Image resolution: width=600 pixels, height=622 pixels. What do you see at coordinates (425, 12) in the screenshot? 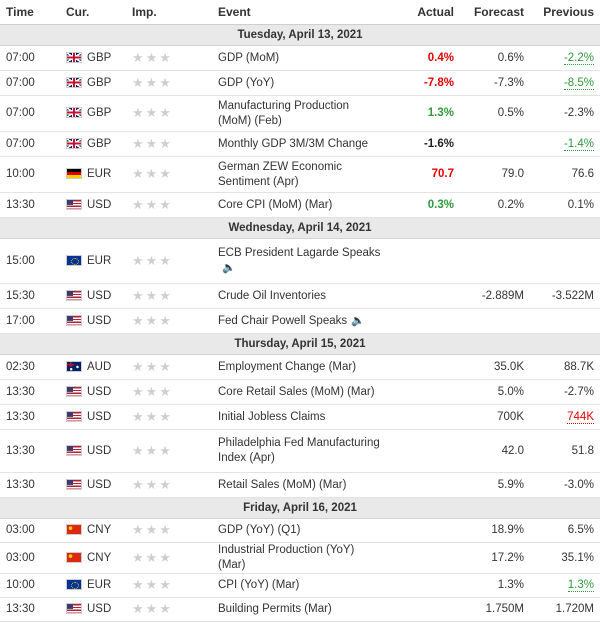
I see `header-actual: Actual` at bounding box center [425, 12].